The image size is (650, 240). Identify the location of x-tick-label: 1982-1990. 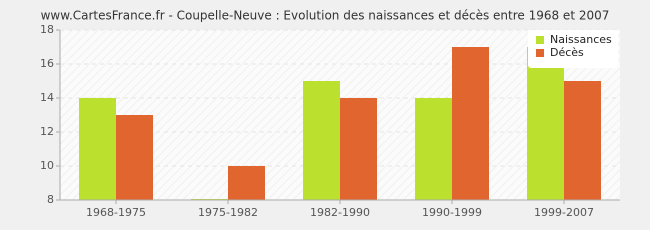
(340, 212).